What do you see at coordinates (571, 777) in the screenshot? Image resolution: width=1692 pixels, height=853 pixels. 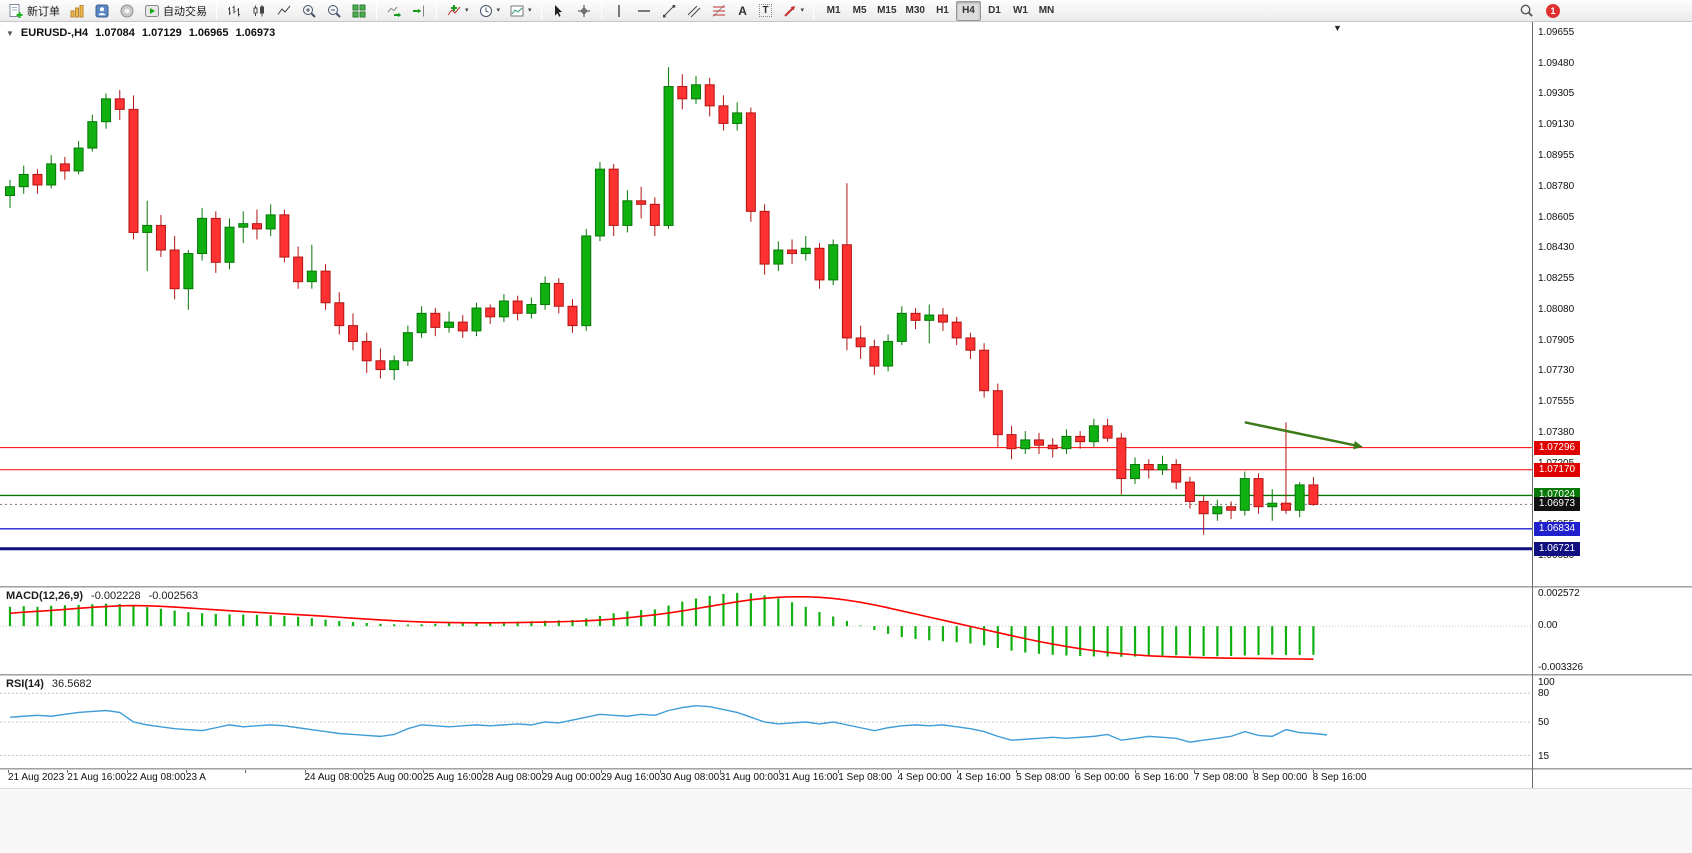 I see `time-axis-label: 29 Aug 00:00` at bounding box center [571, 777].